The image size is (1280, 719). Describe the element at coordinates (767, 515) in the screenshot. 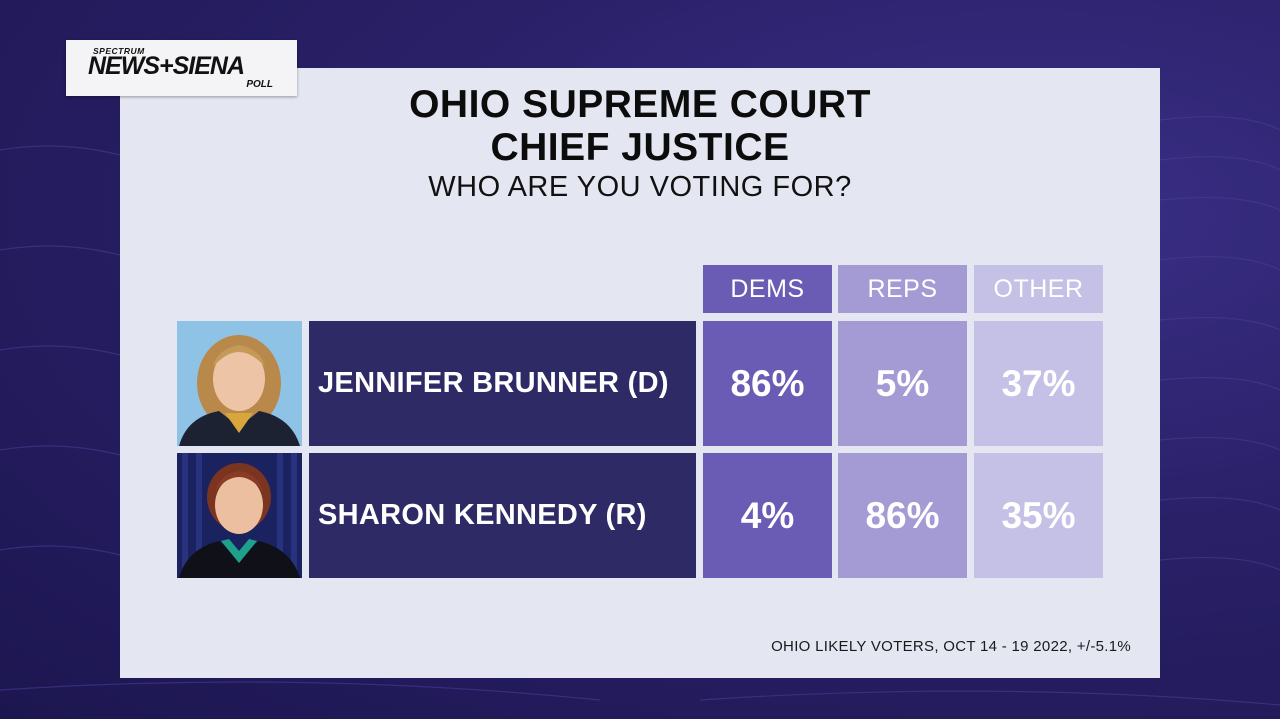

I see `cell-kennedy-dems: 4%` at that location.